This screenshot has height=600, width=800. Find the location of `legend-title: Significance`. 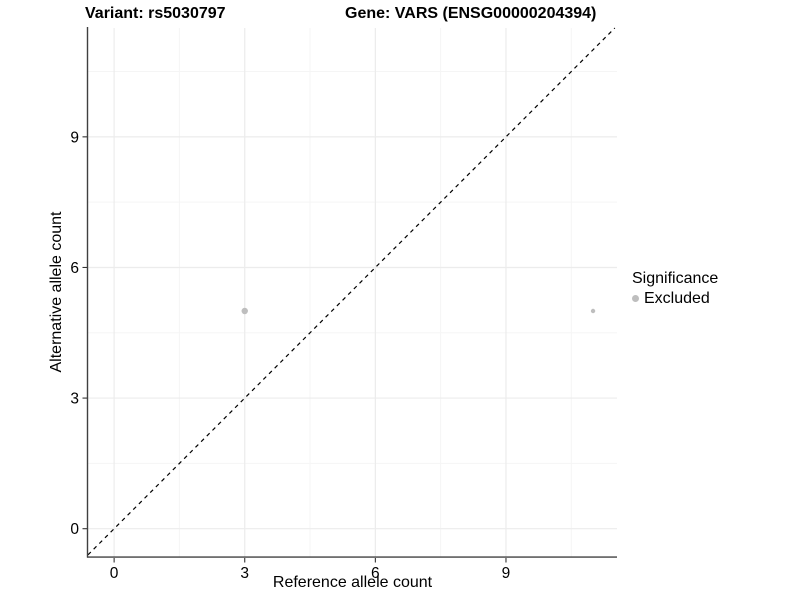

legend-title: Significance is located at coordinates (675, 278).